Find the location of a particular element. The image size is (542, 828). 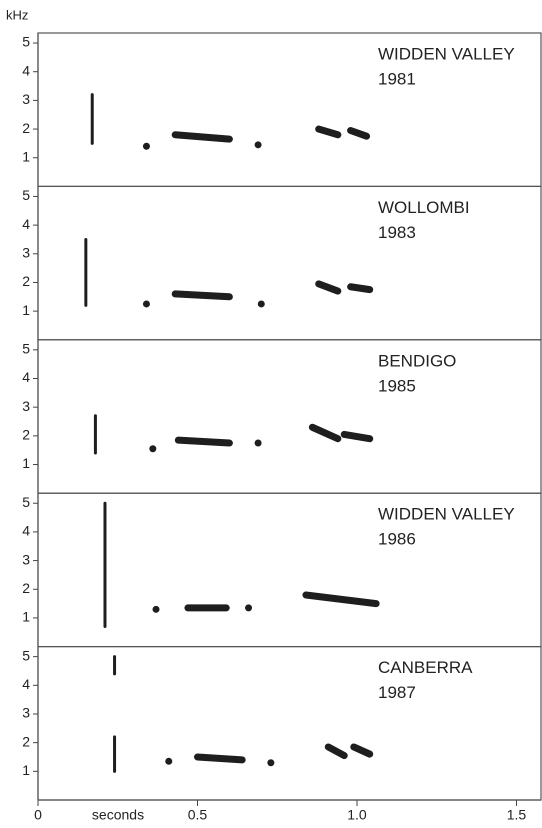

panel-year: 1986 is located at coordinates (397, 539).